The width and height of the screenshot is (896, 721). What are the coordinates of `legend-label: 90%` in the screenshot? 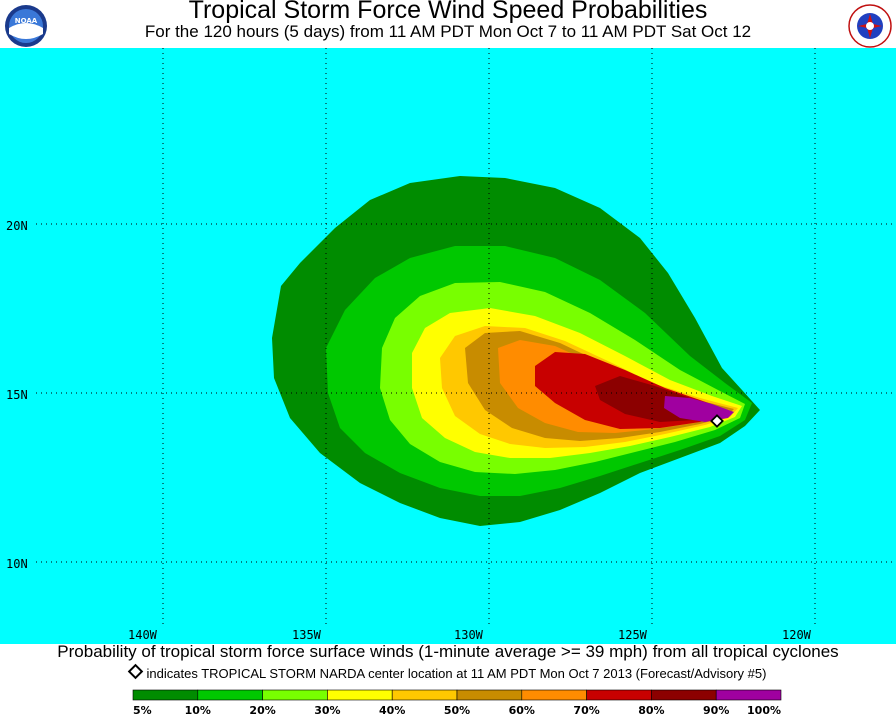 It's located at (716, 710).